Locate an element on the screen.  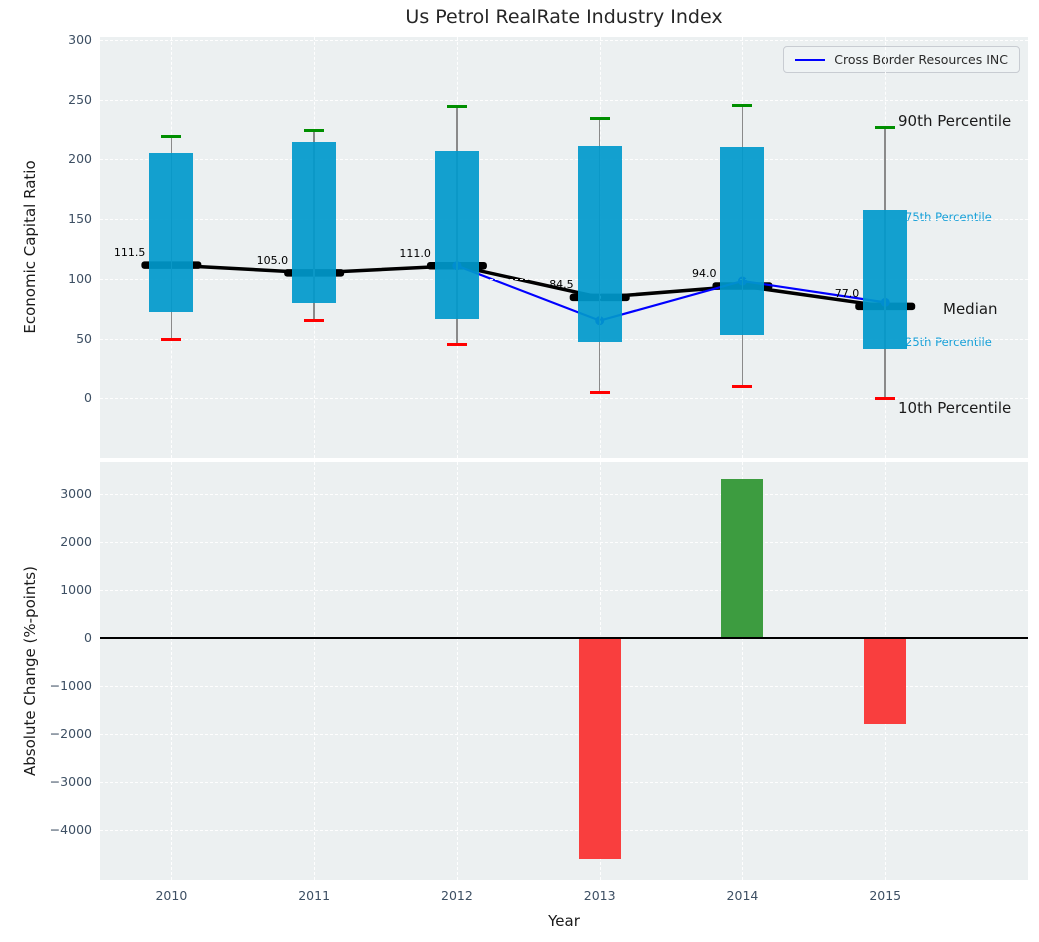
p90-cap-2012 is located at coordinates (456, 107).